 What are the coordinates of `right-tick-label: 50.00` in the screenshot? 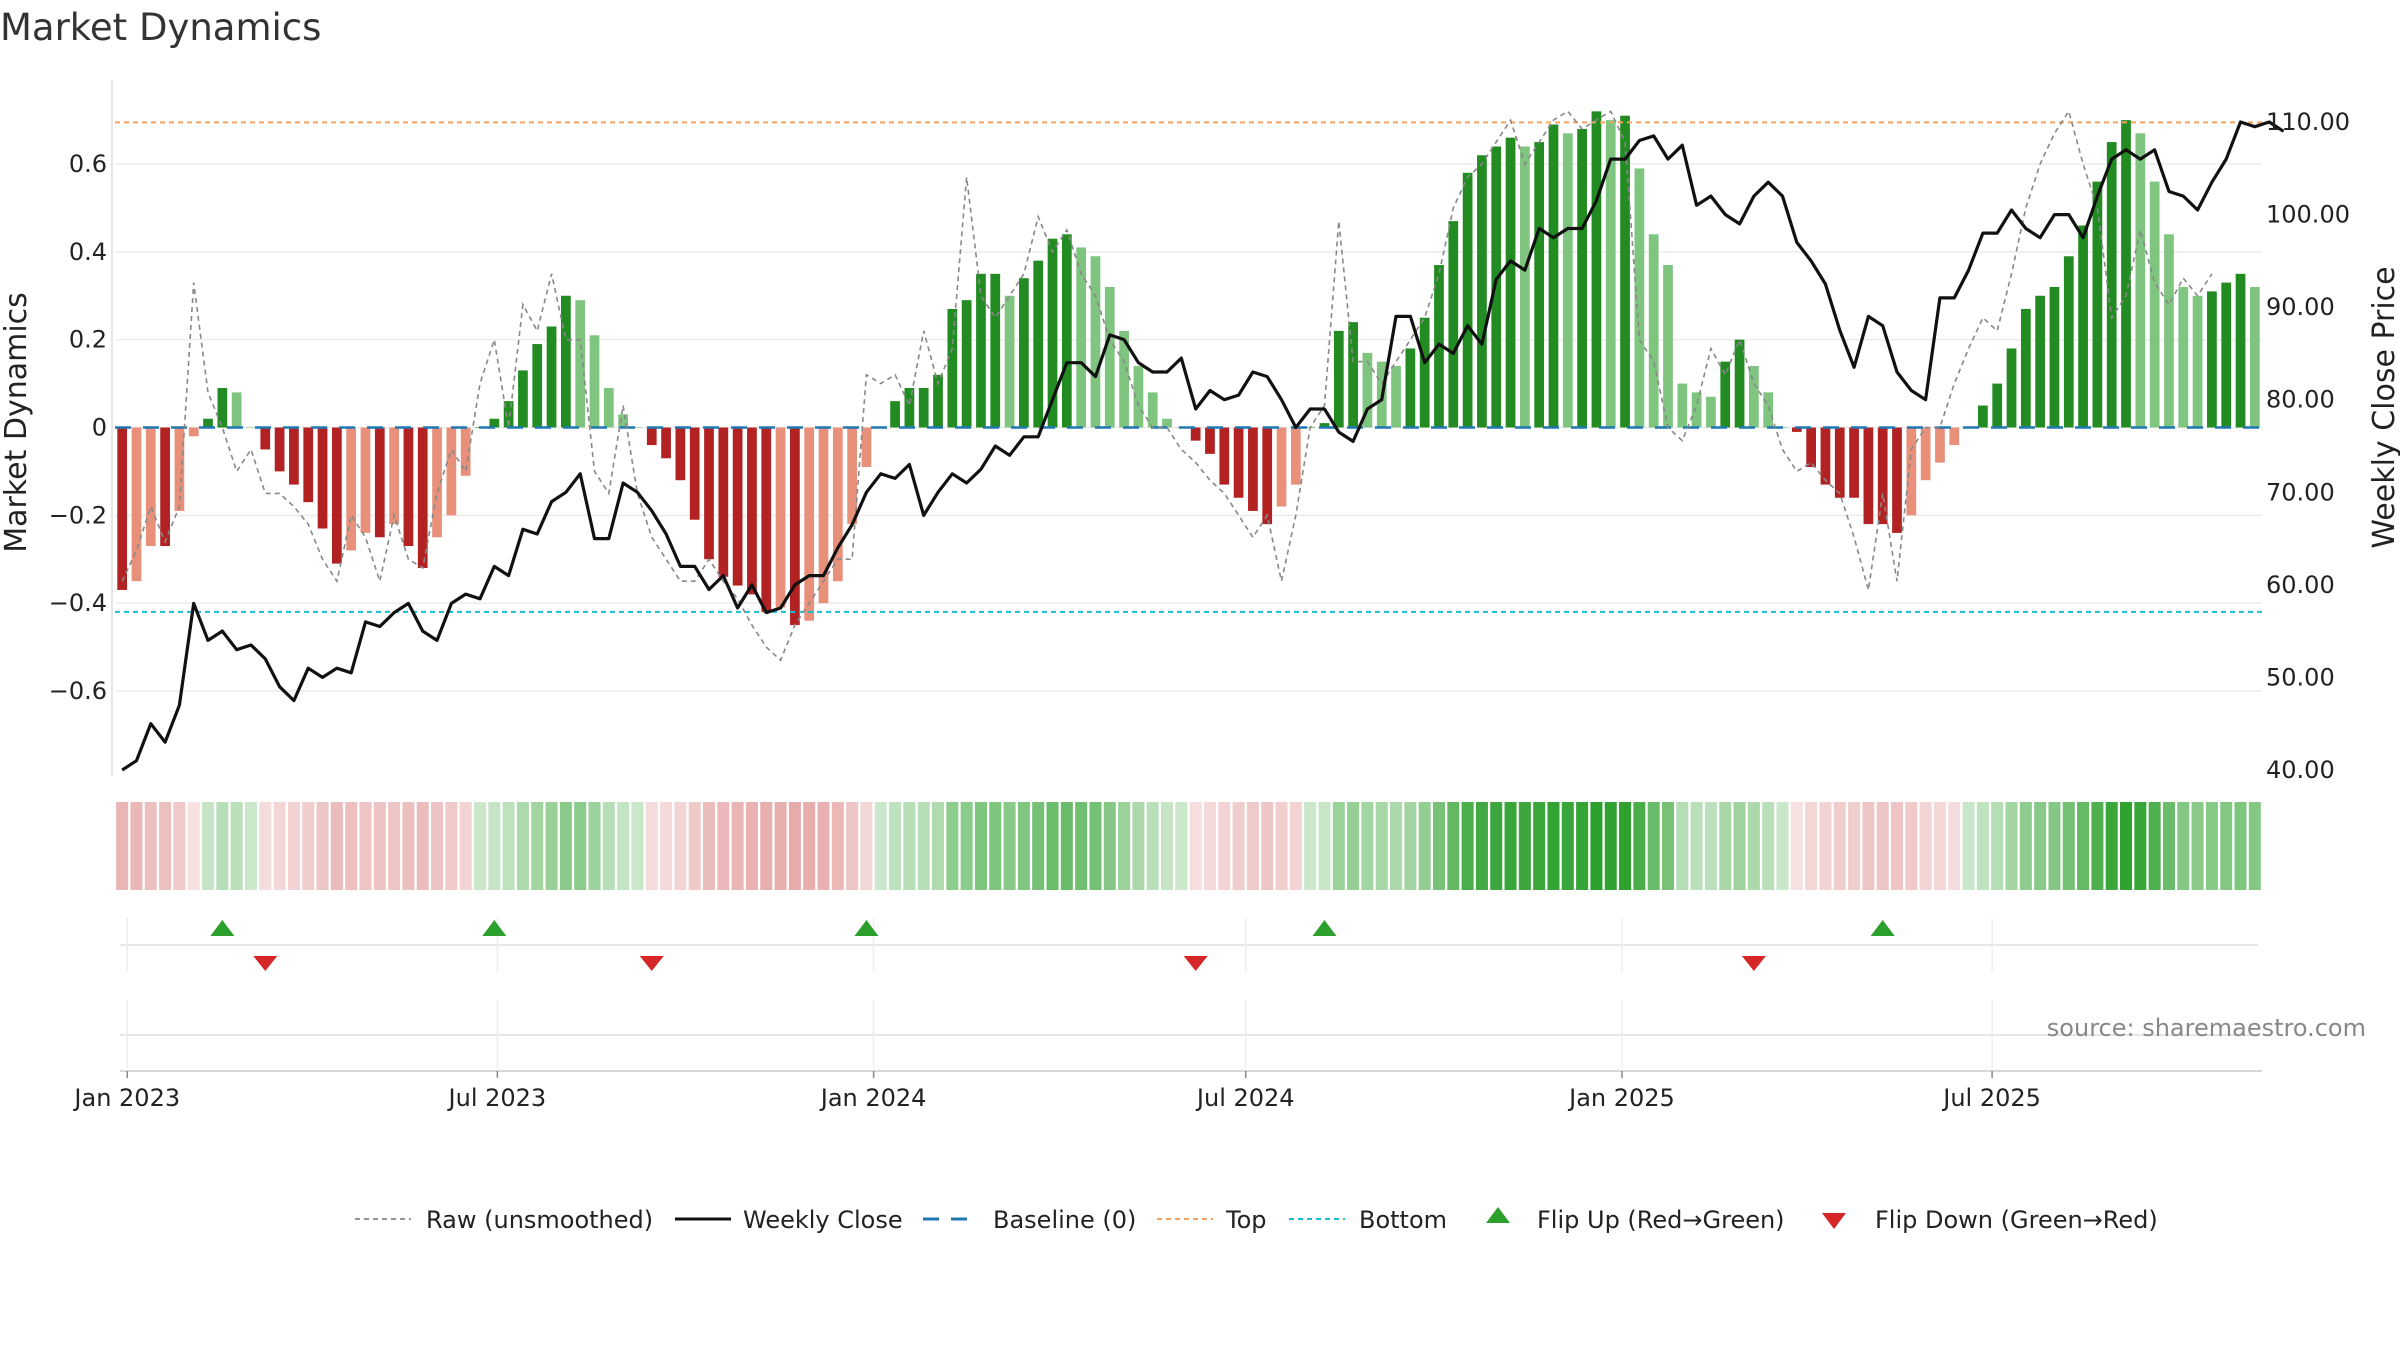 It's located at (2300, 677).